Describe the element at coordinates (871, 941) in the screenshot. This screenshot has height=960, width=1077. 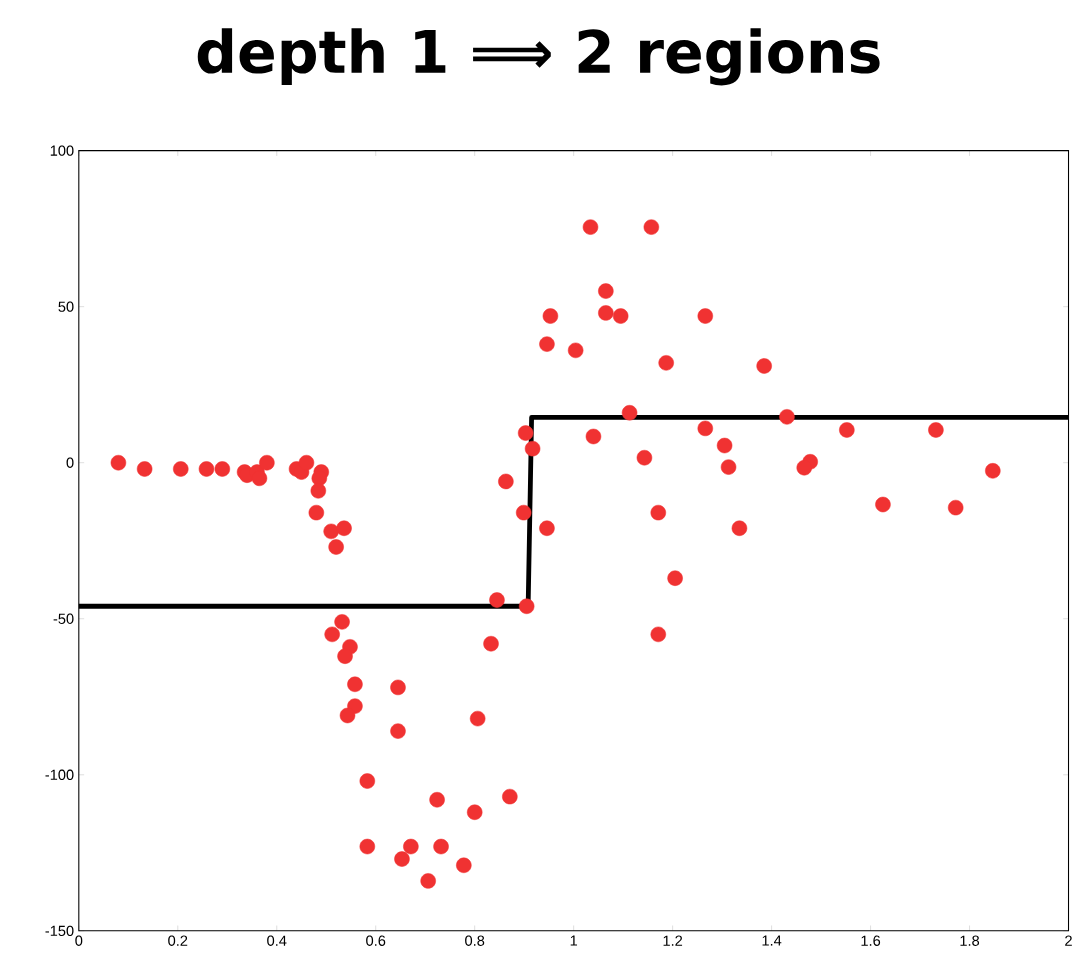
I see `x-tick-label: 1.6` at that location.